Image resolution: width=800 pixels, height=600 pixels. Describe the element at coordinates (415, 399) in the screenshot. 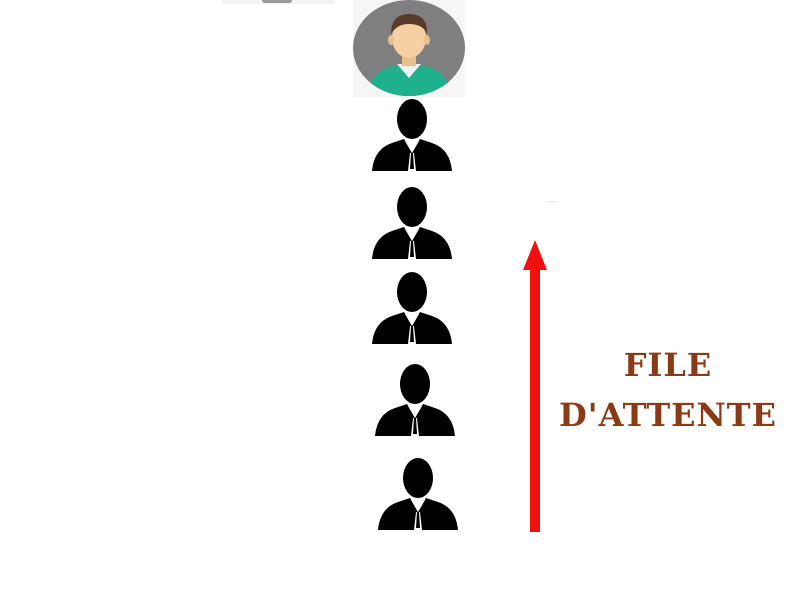

I see `waiting-person-4-icon` at that location.